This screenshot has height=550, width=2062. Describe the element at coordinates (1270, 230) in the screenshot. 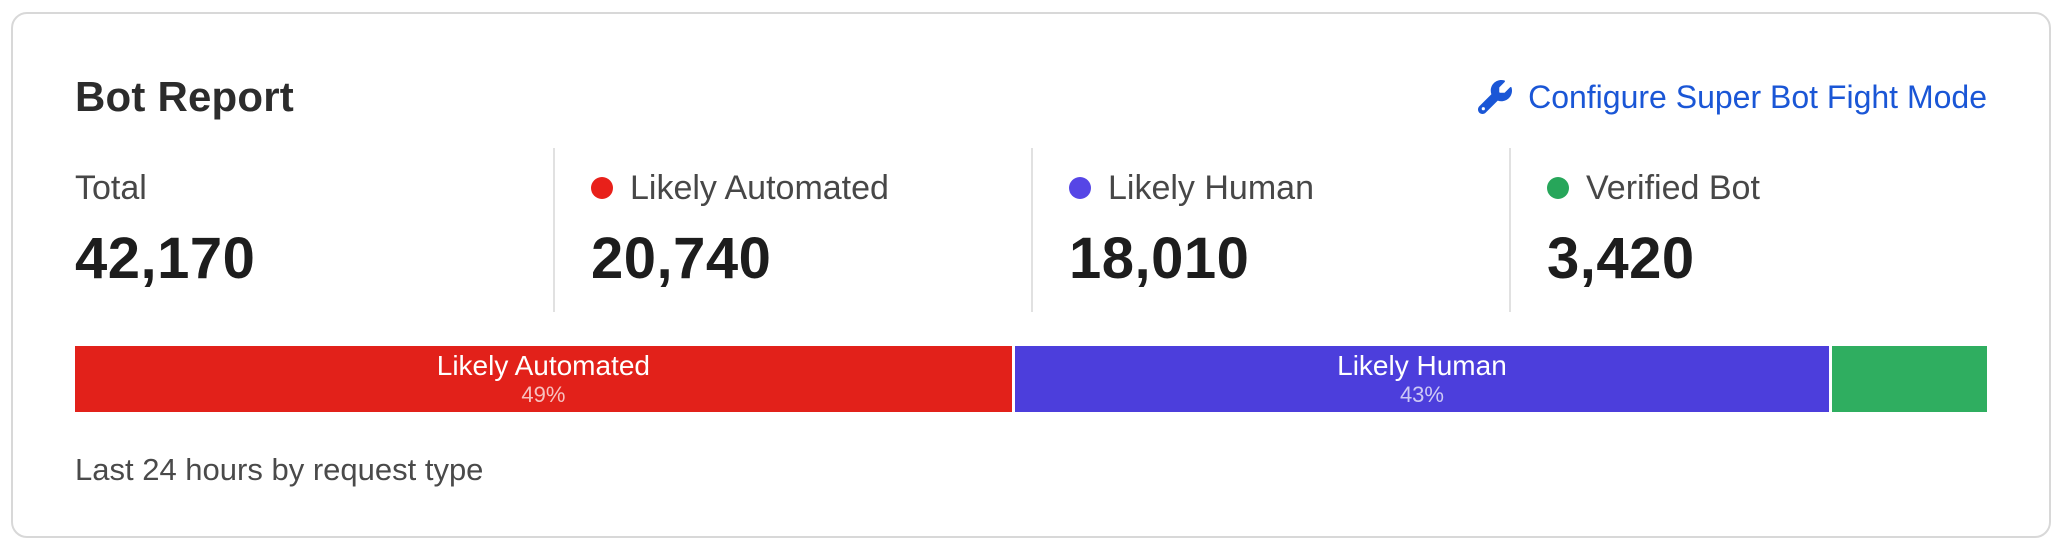

I see `stat-likely-human: Likely Human 18,010` at that location.